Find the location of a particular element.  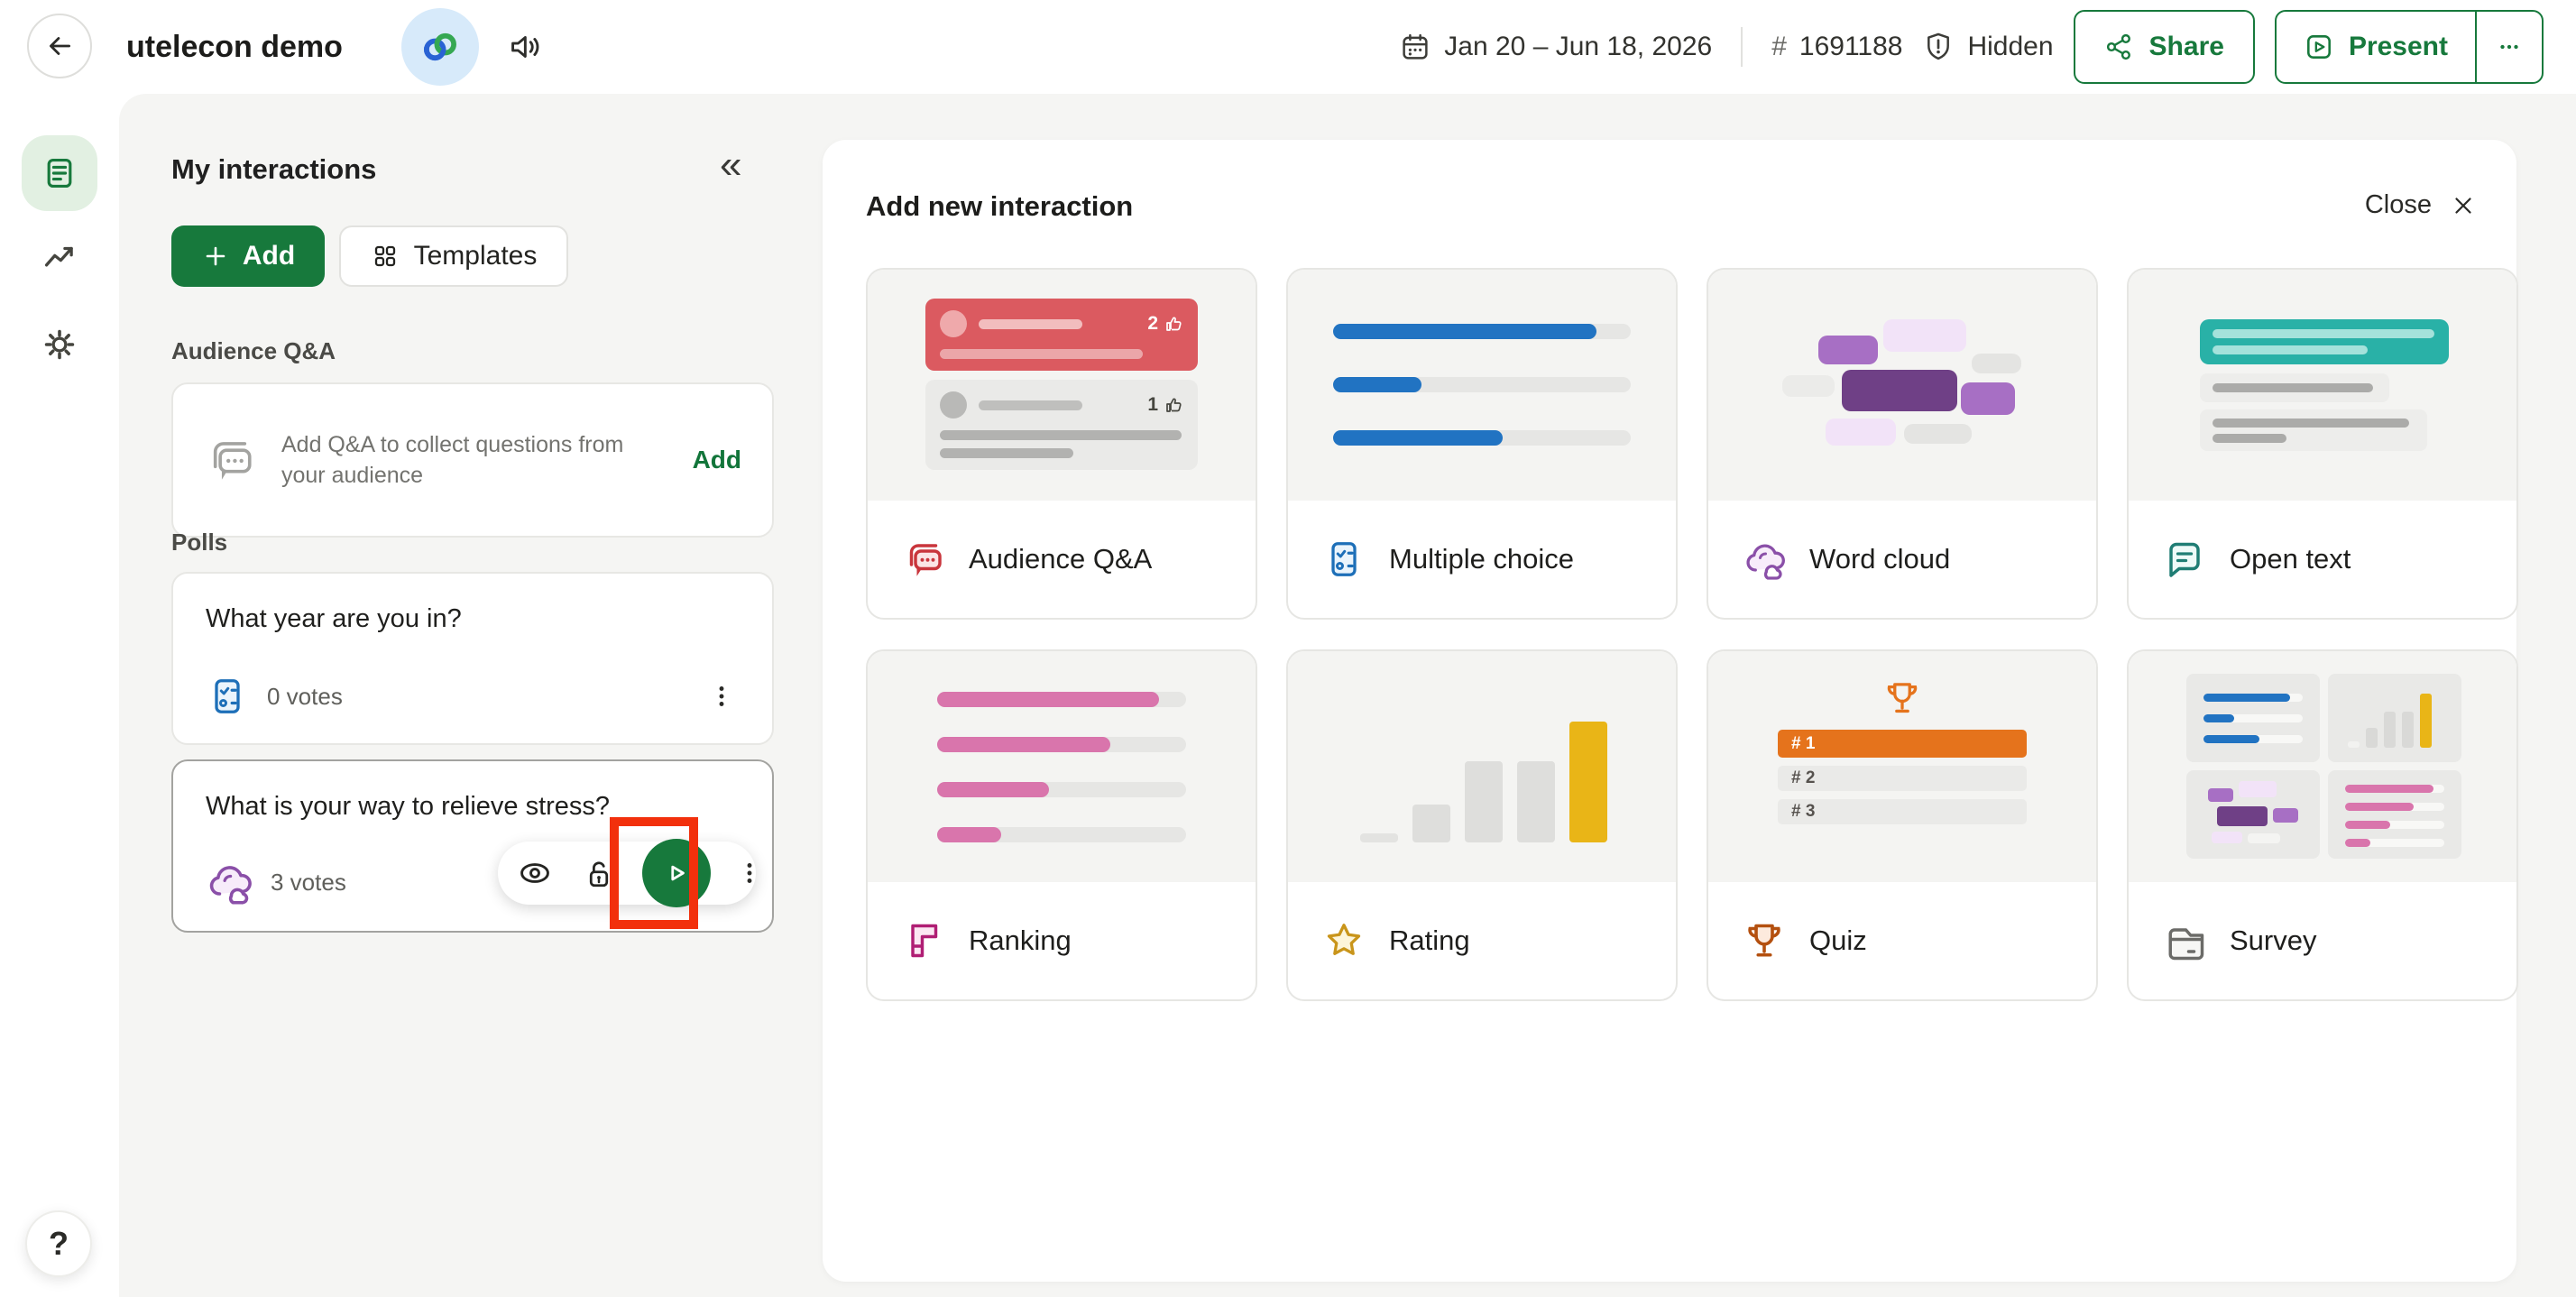

insights-icon is located at coordinates (59, 256).